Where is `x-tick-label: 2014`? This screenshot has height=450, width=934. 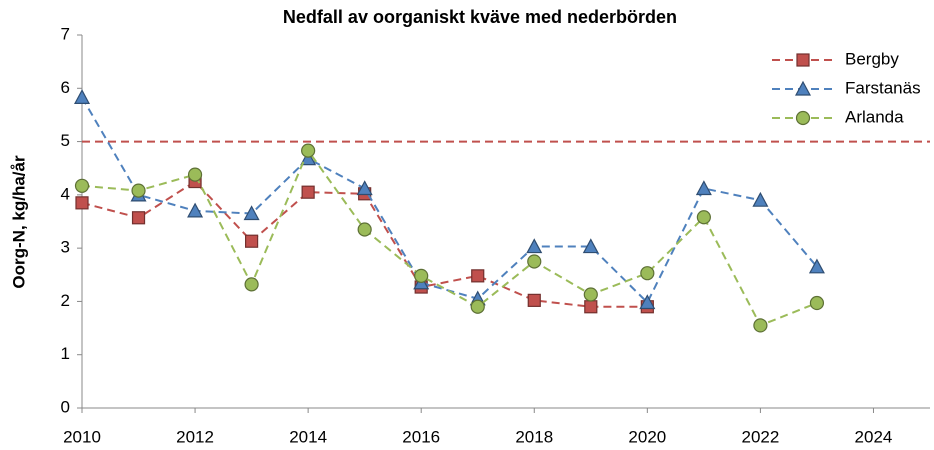
x-tick-label: 2014 is located at coordinates (308, 436).